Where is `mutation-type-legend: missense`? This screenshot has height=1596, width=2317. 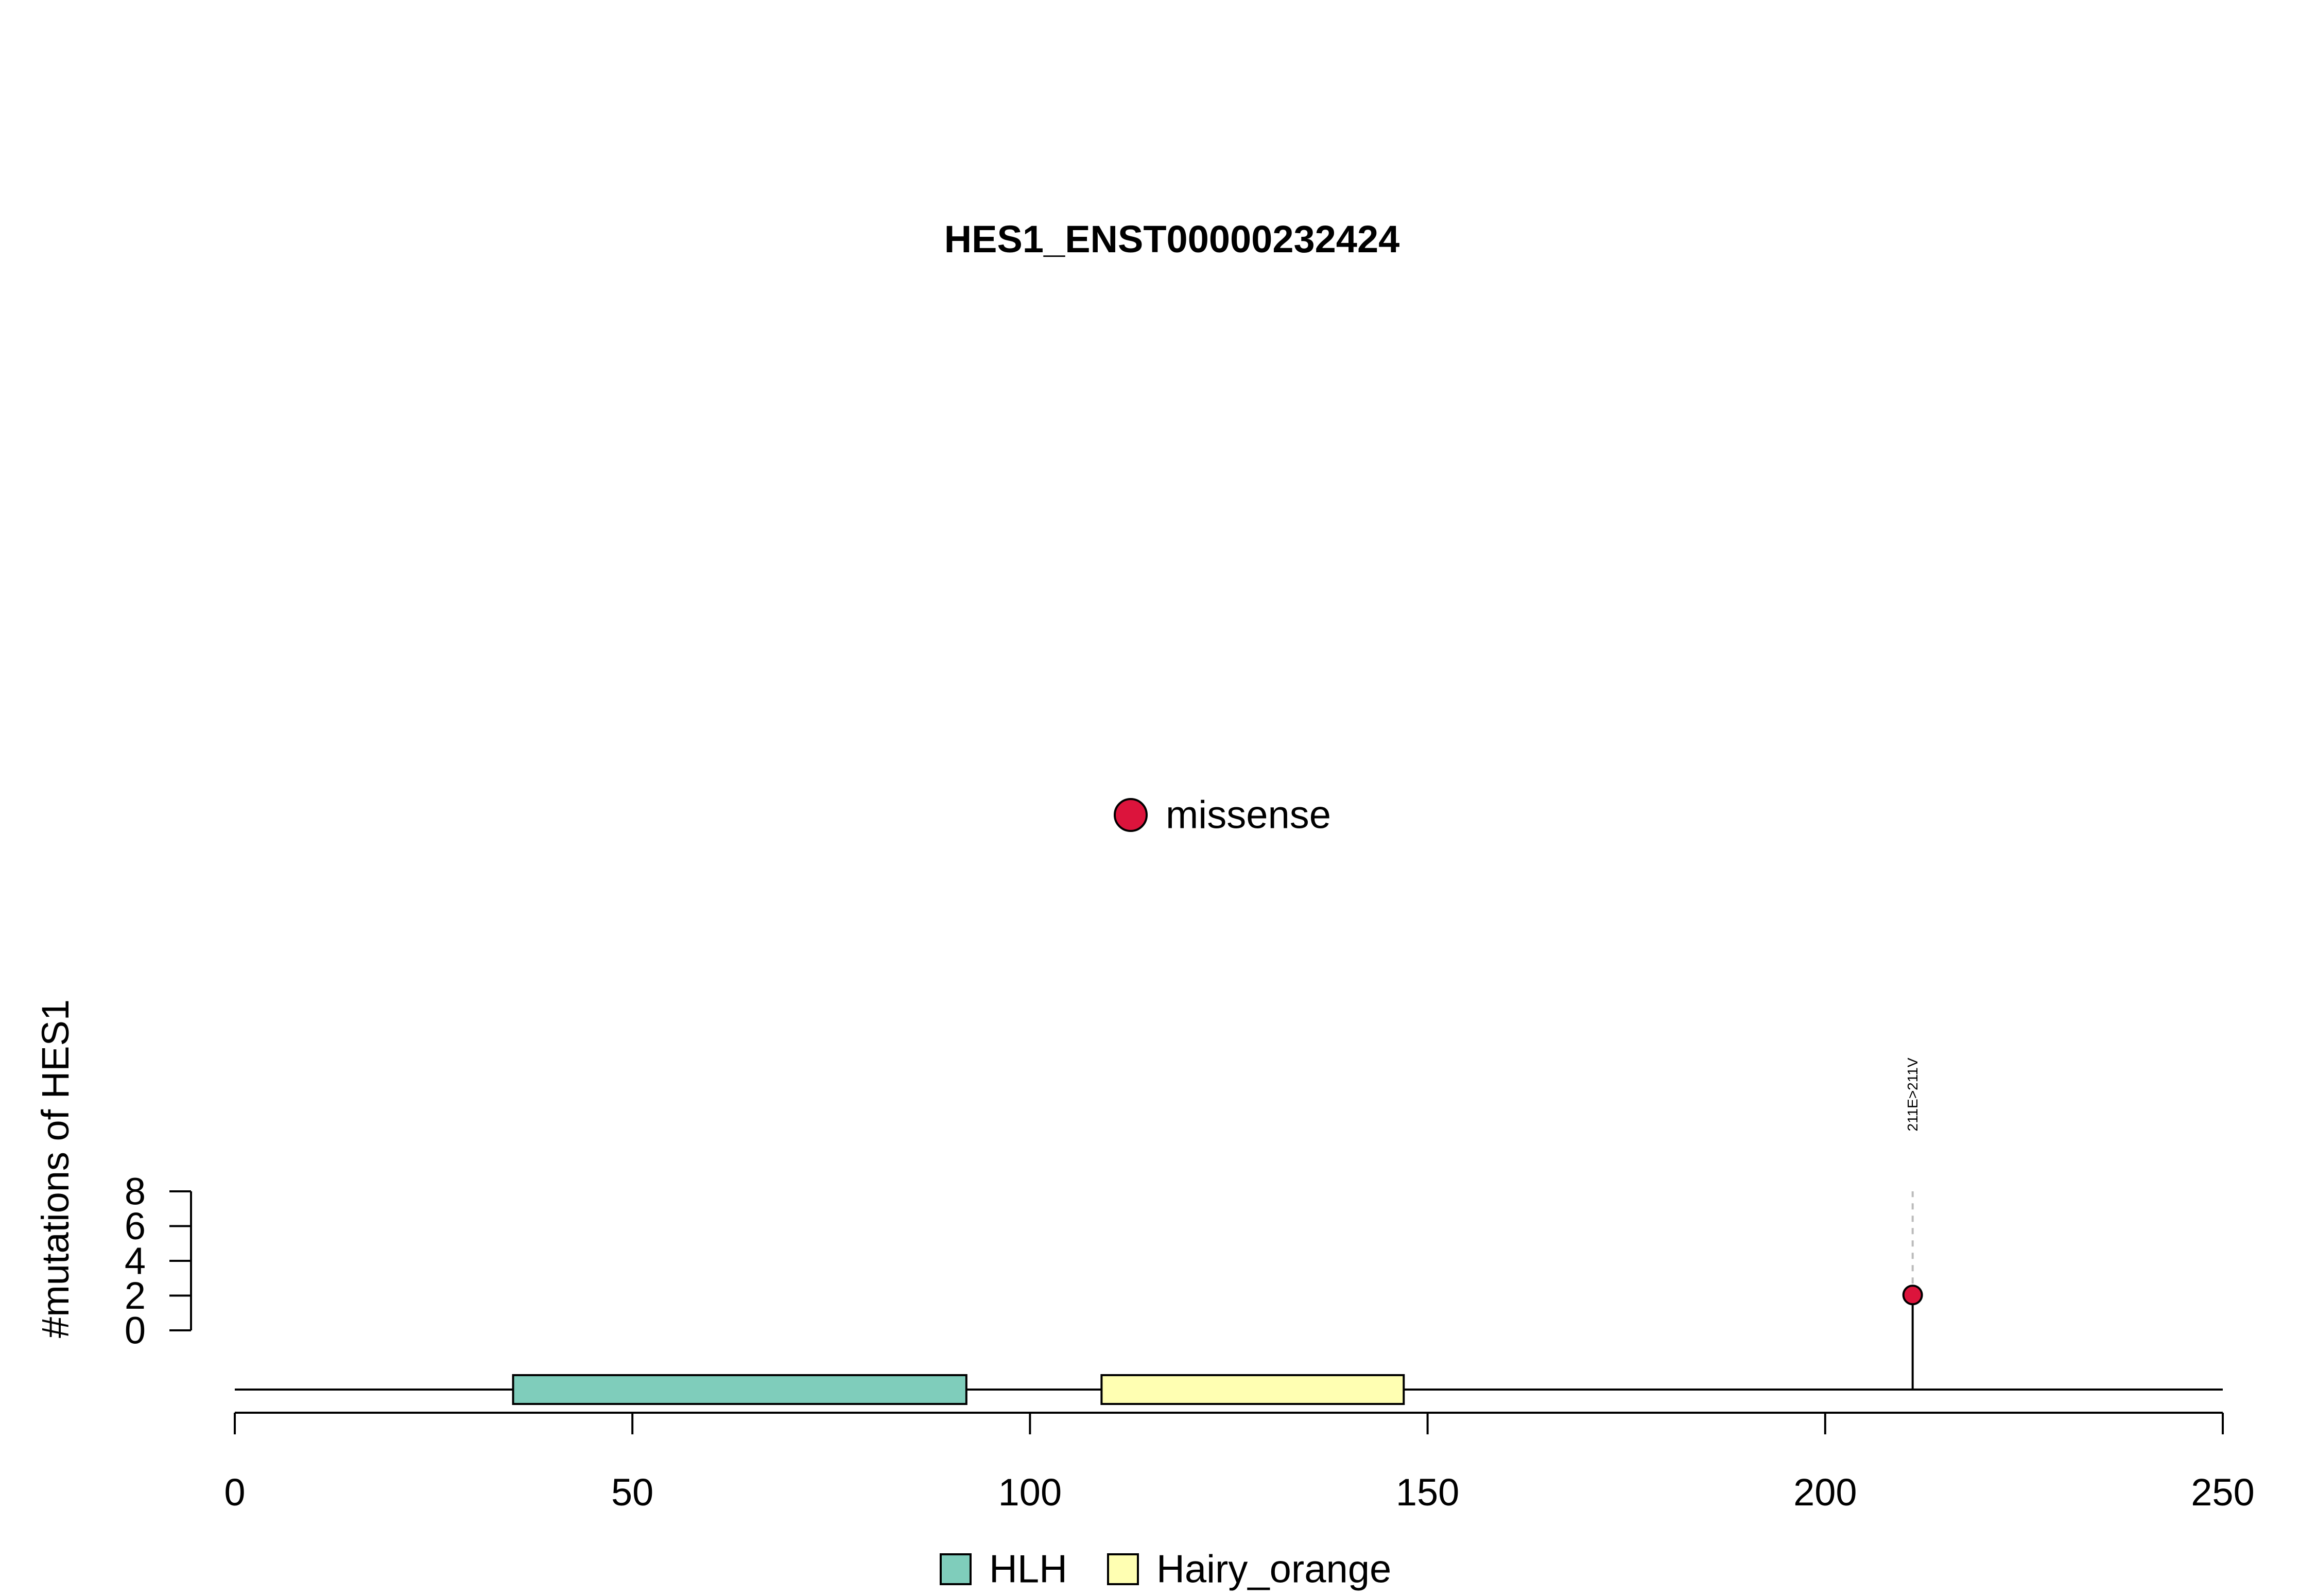
mutation-type-legend: missense is located at coordinates (1222, 815).